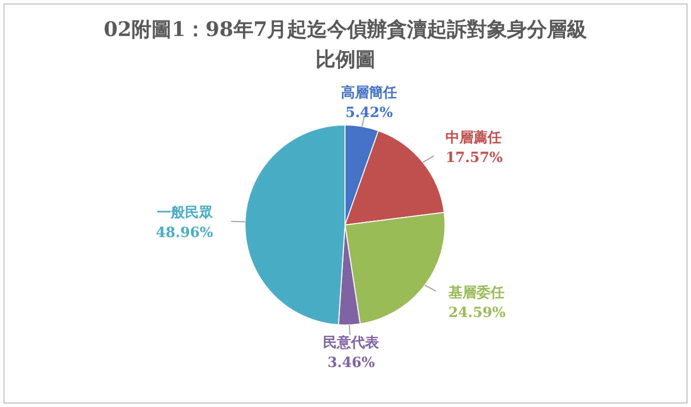 The height and width of the screenshot is (407, 691). What do you see at coordinates (185, 232) in the screenshot?
I see `data-label: 48.96%` at bounding box center [185, 232].